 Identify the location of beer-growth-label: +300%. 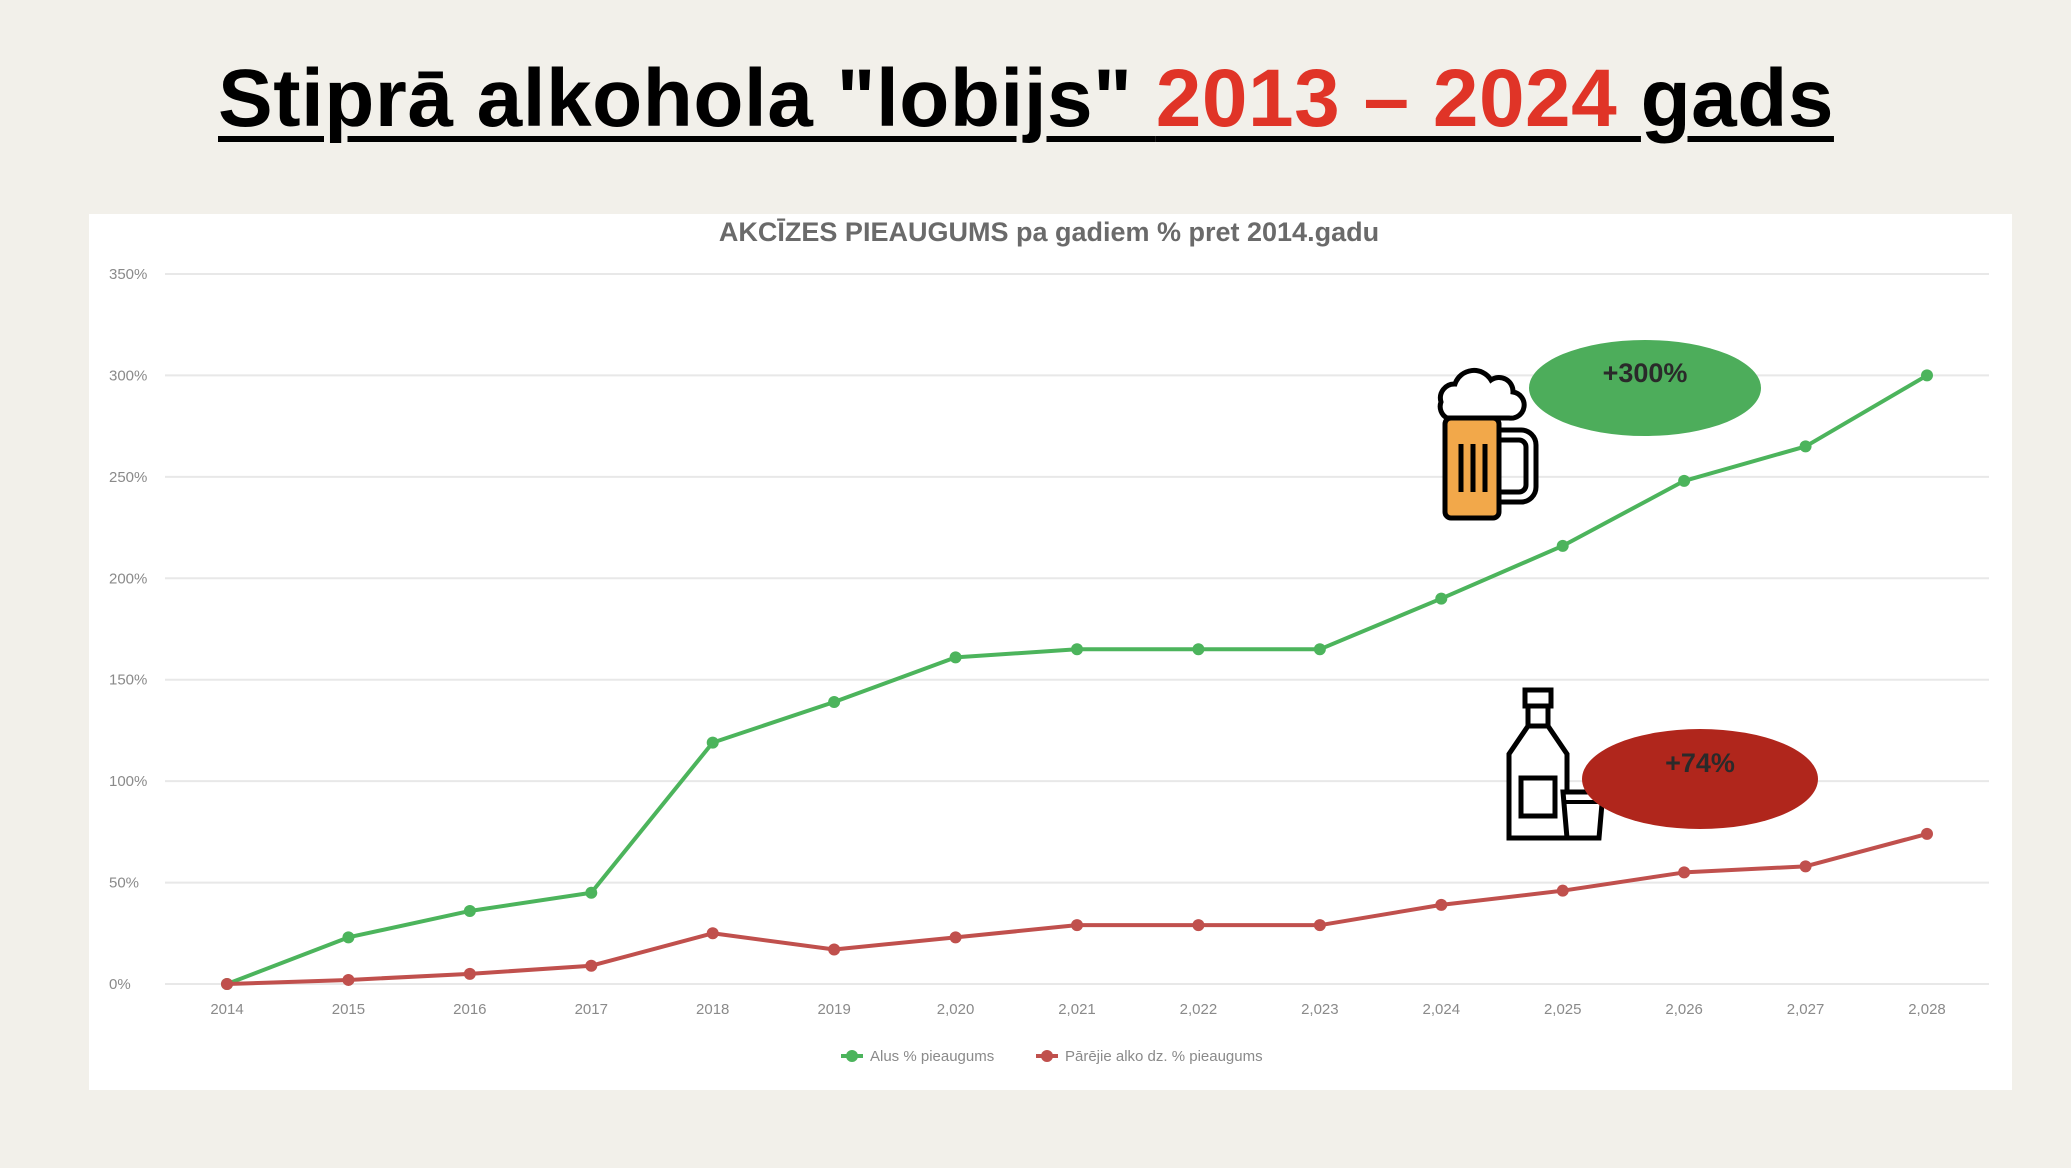
(1645, 373).